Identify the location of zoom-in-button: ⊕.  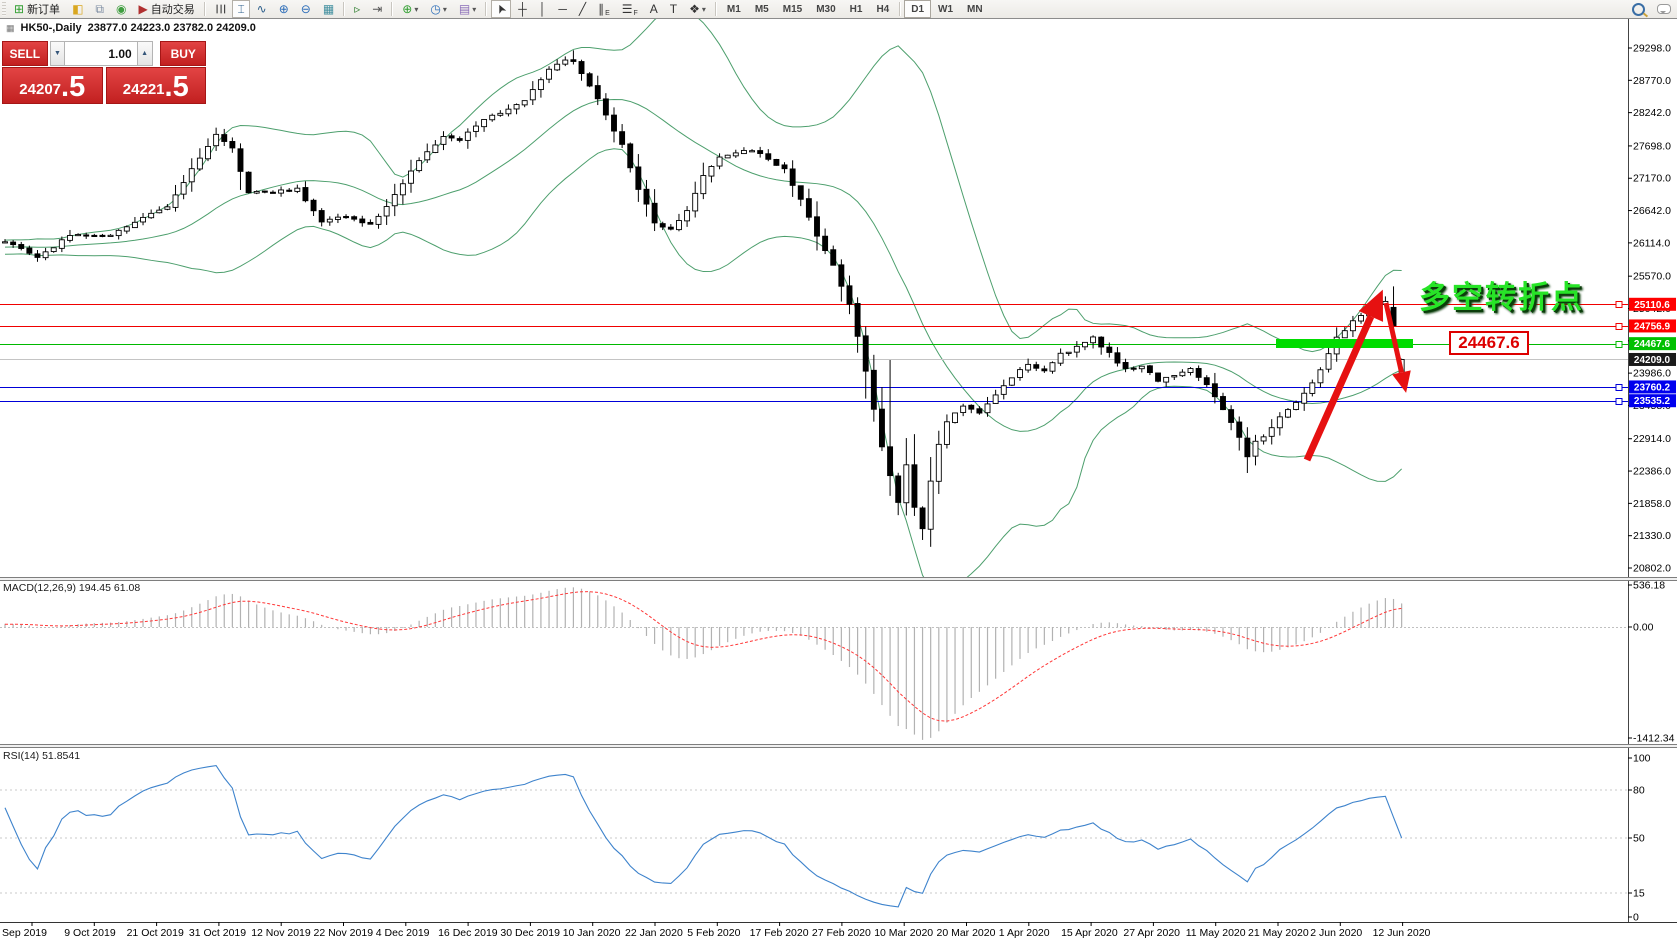
(284, 9).